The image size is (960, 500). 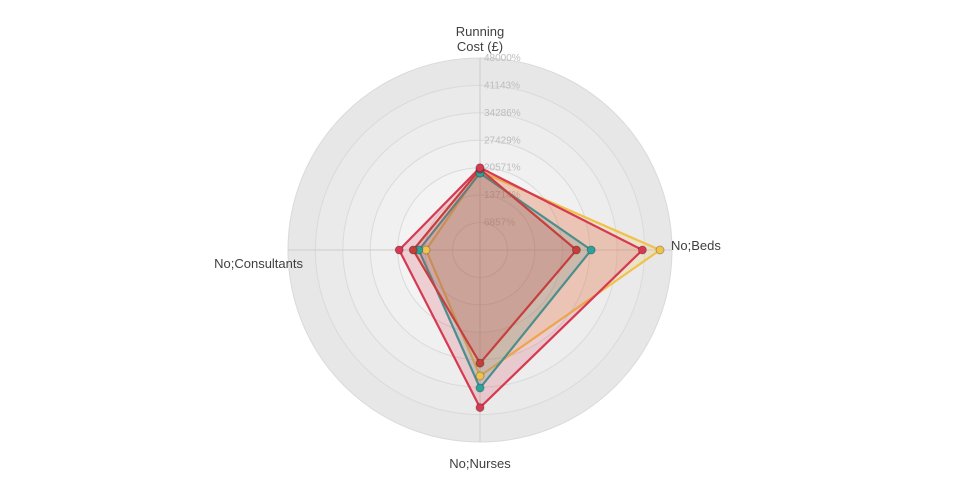 What do you see at coordinates (480, 46) in the screenshot?
I see `axis-label-running-cost-line2: Cost (£)` at bounding box center [480, 46].